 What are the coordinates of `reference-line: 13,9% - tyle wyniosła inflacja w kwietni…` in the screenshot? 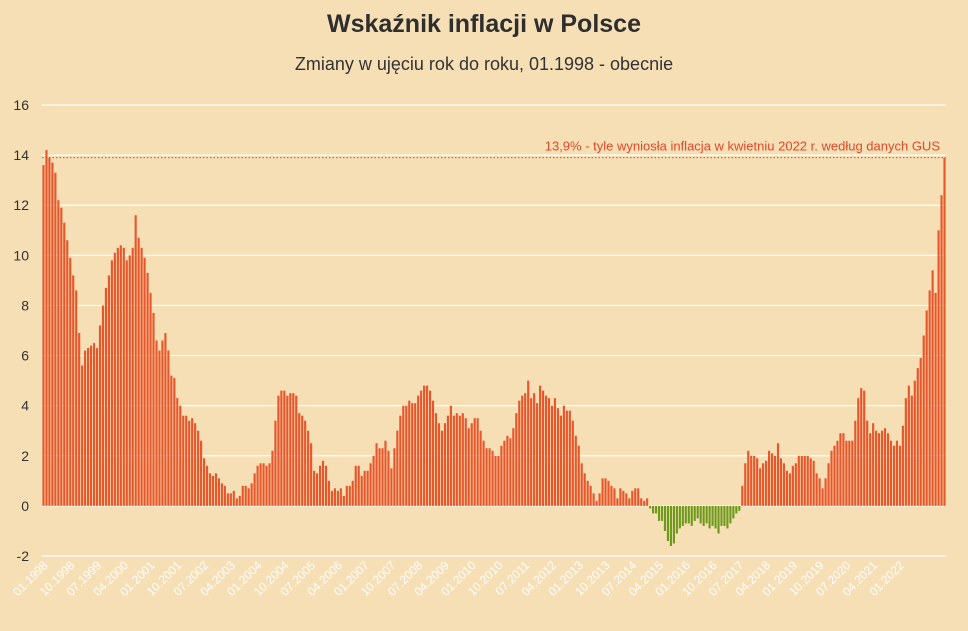 It's located at (494, 149).